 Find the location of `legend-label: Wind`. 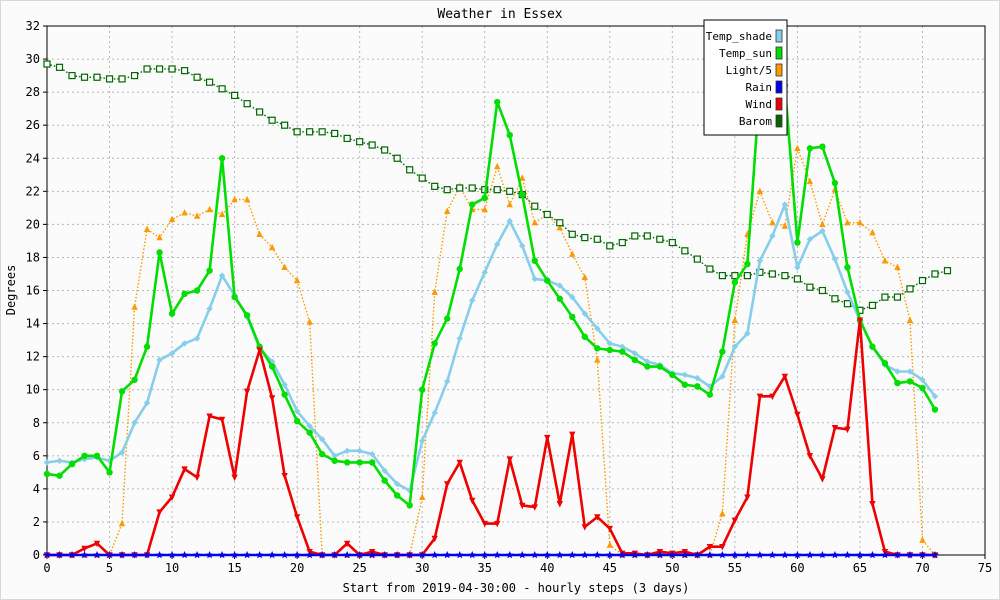

legend-label: Wind is located at coordinates (759, 104).